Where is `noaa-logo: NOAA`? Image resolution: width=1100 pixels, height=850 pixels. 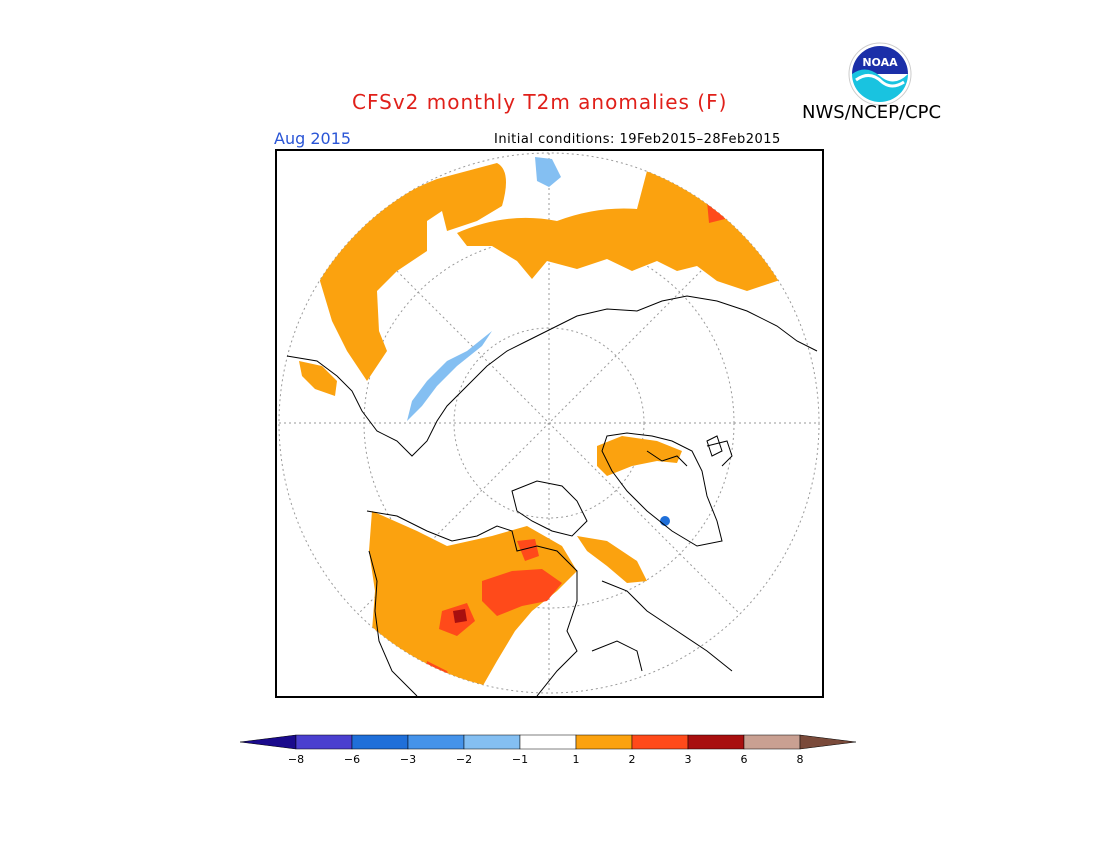
noaa-logo: NOAA is located at coordinates (880, 74).